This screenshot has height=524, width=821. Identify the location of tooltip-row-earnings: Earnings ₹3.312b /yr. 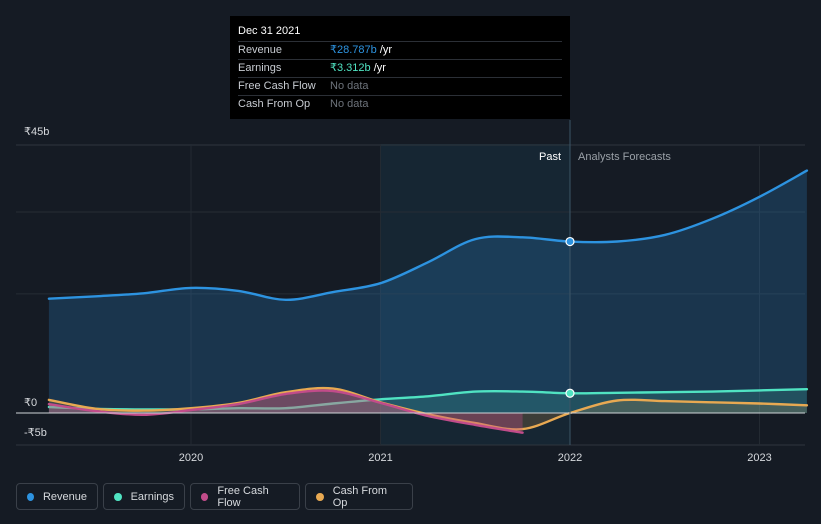
(400, 68).